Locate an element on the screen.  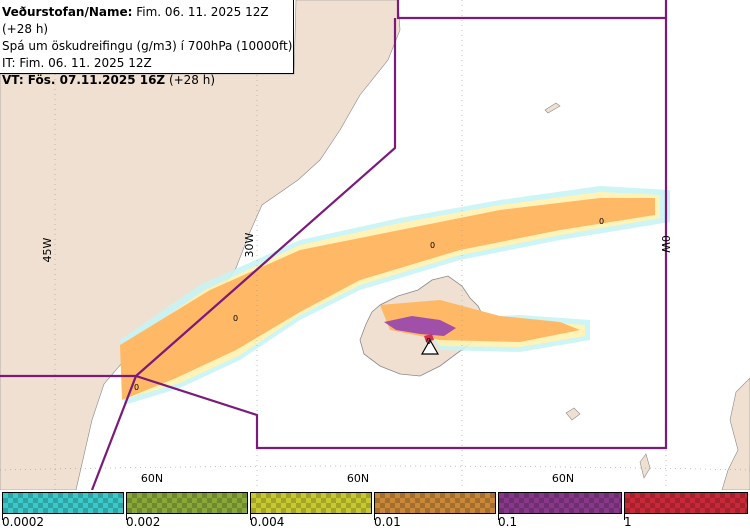
legend-bin-cyan is located at coordinates (63, 503).